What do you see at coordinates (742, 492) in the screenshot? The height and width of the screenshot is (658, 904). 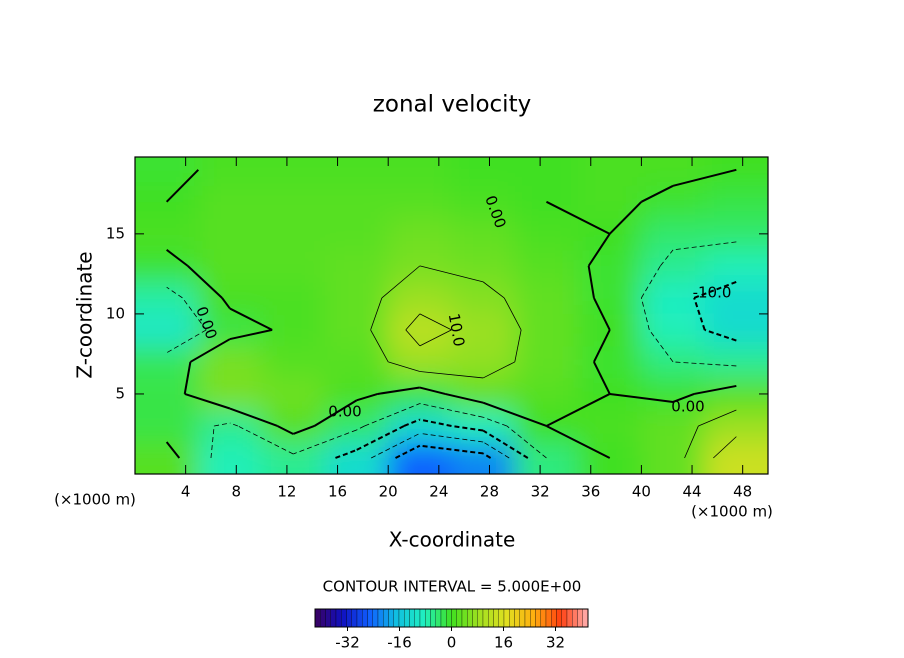 I see `x-tick-label: 48` at bounding box center [742, 492].